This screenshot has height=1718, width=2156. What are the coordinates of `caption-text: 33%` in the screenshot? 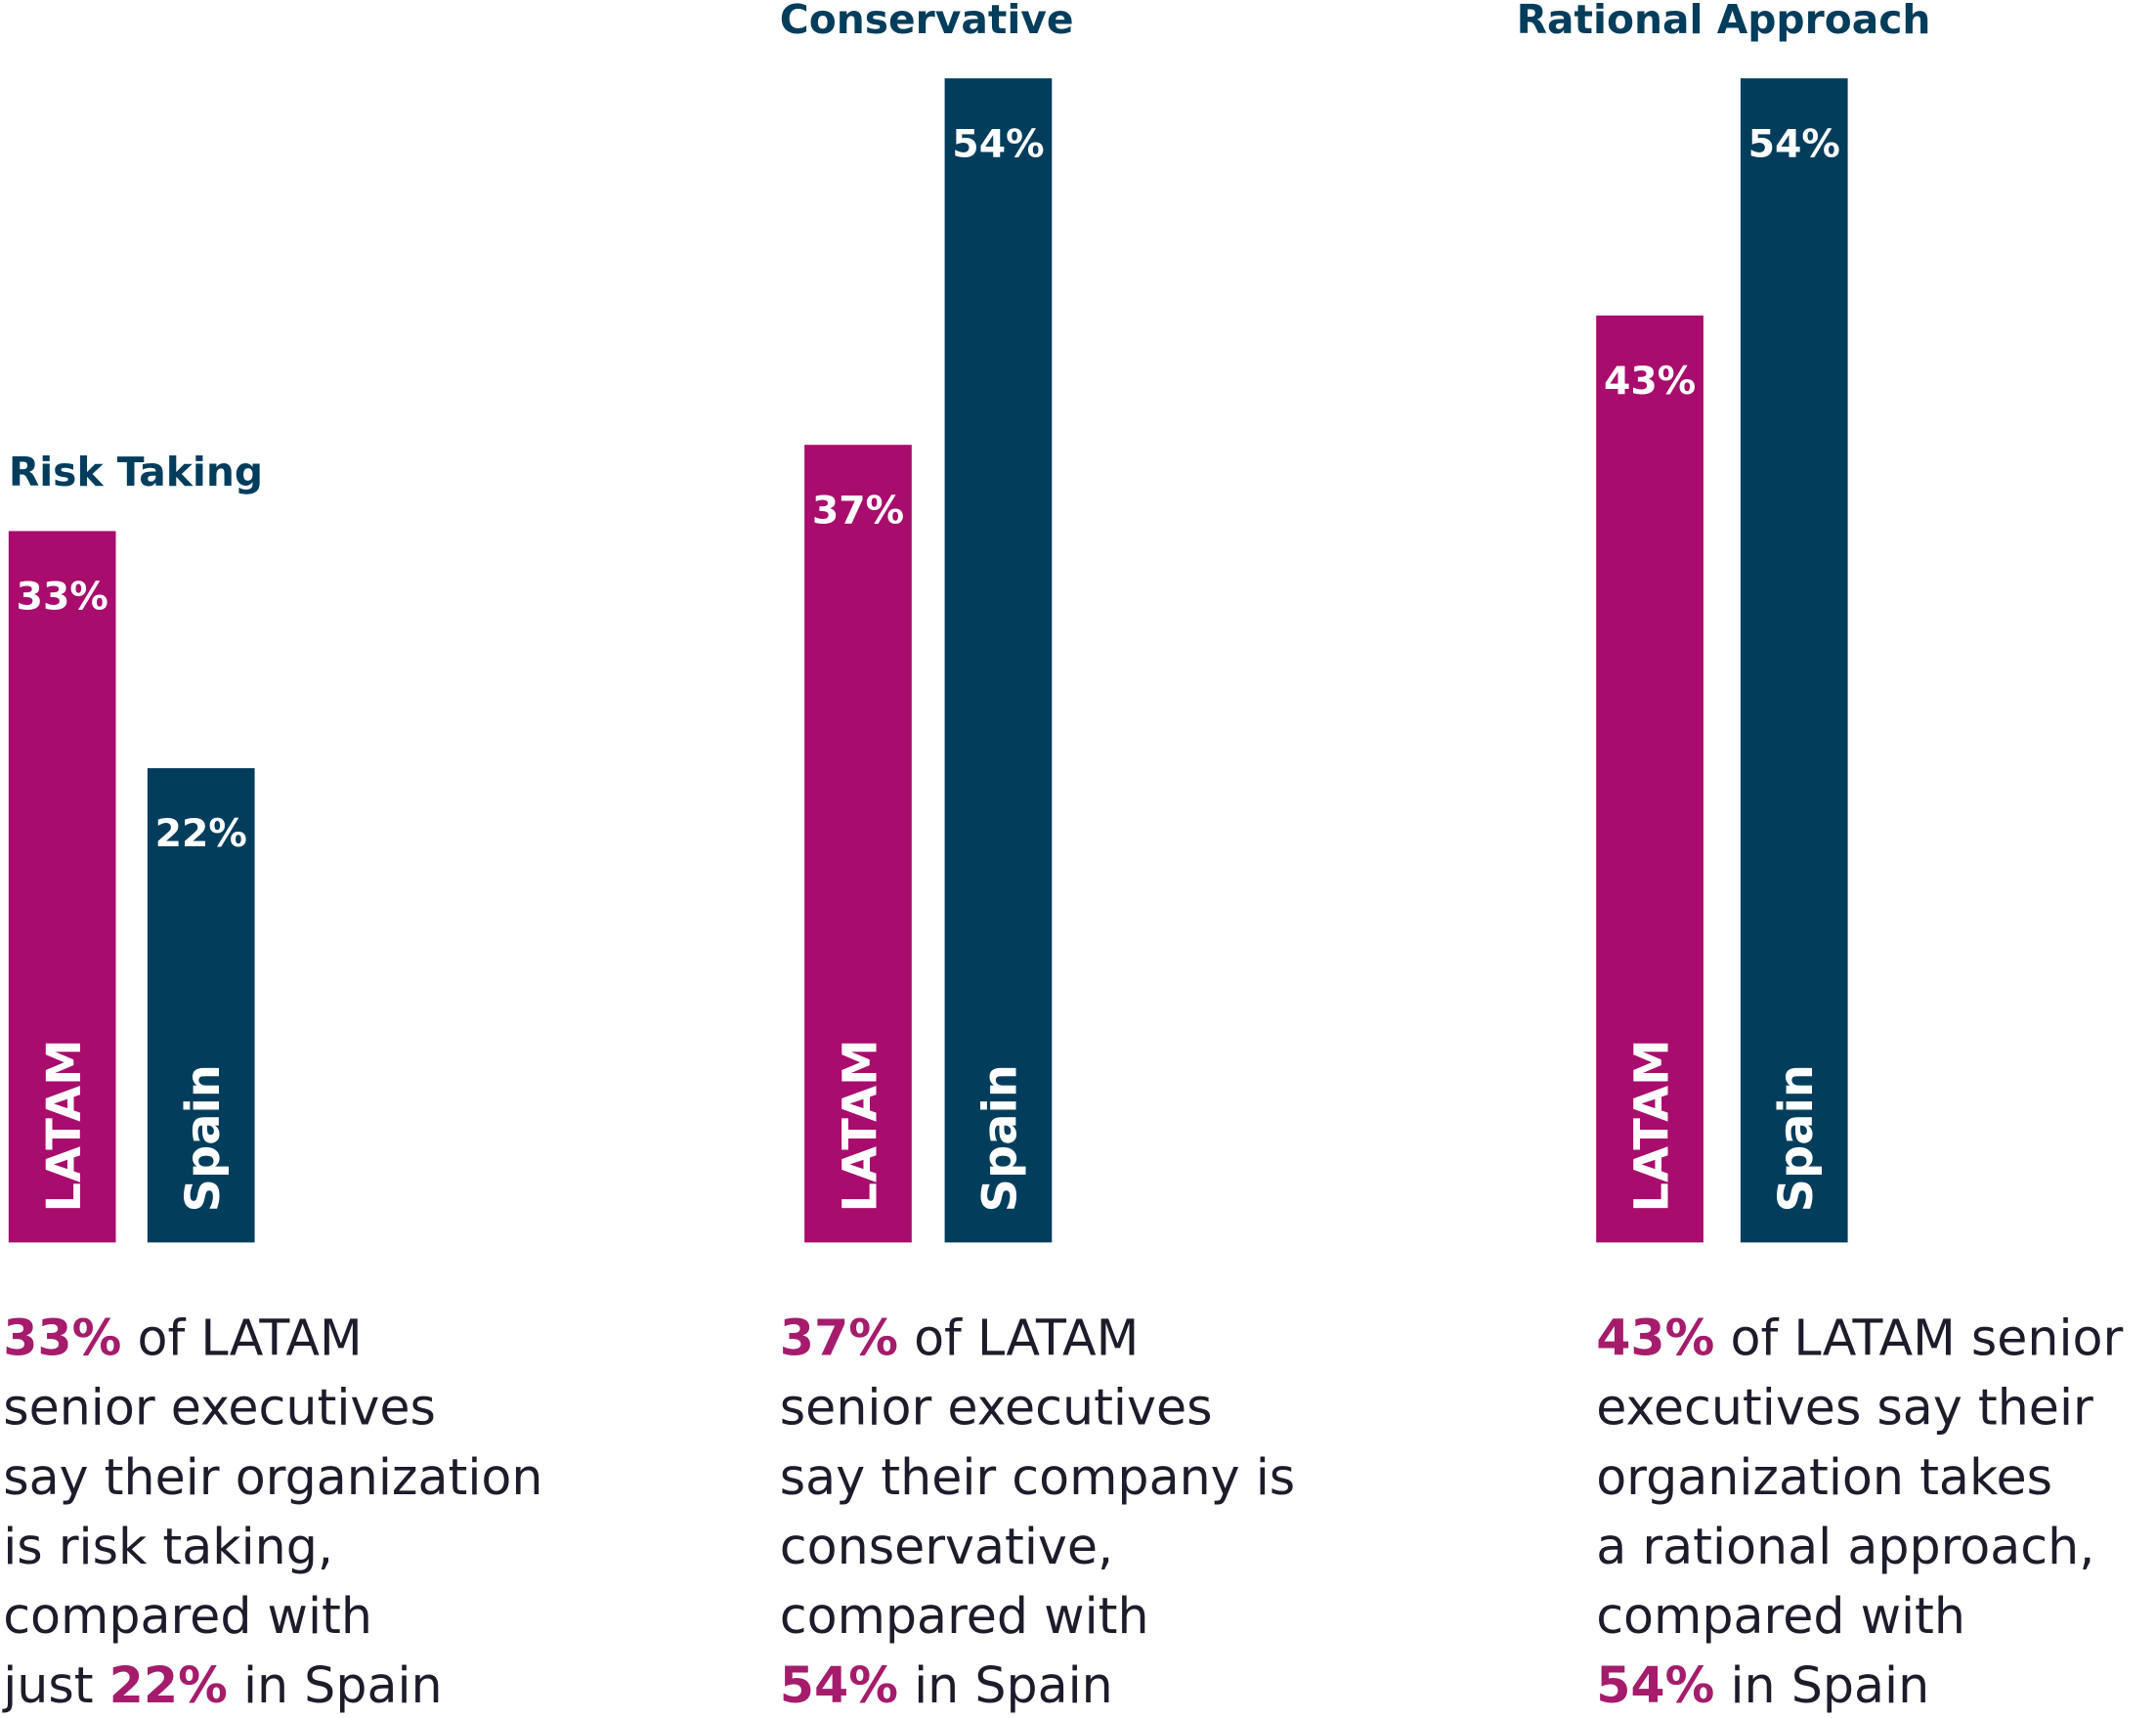 It's located at (62, 1338).